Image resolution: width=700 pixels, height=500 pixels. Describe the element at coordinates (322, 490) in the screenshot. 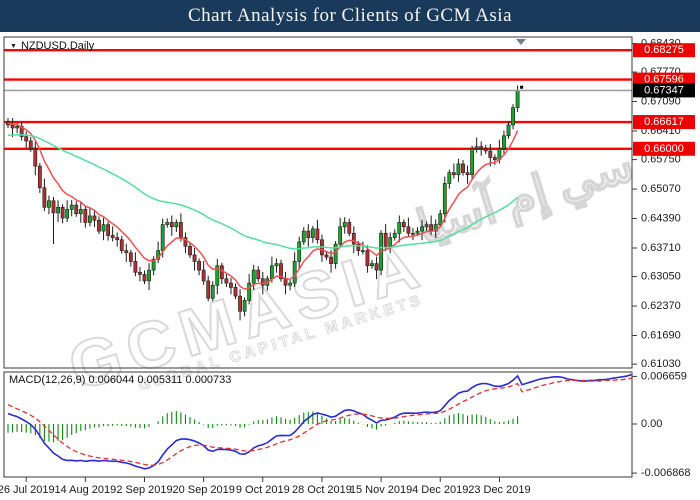

I see `svg-text: 28 Oct 2019` at that location.